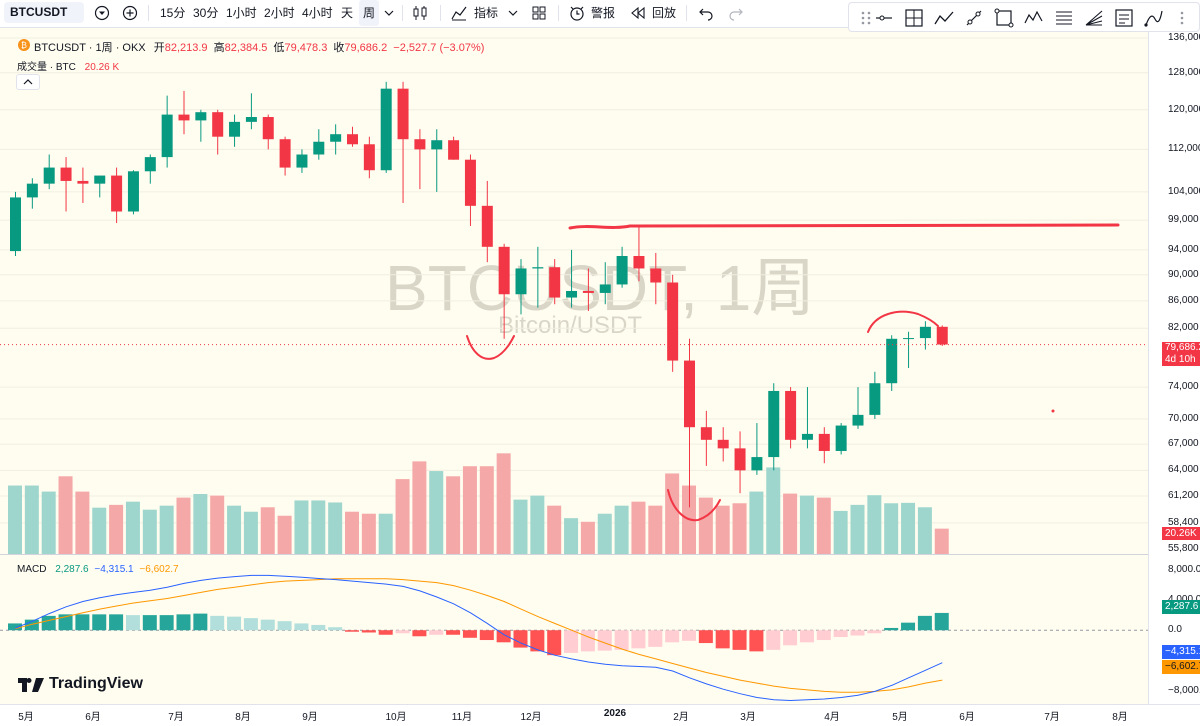 Image resolution: width=1200 pixels, height=726 pixels. I want to click on elliott-wave-icon, so click(1034, 18).